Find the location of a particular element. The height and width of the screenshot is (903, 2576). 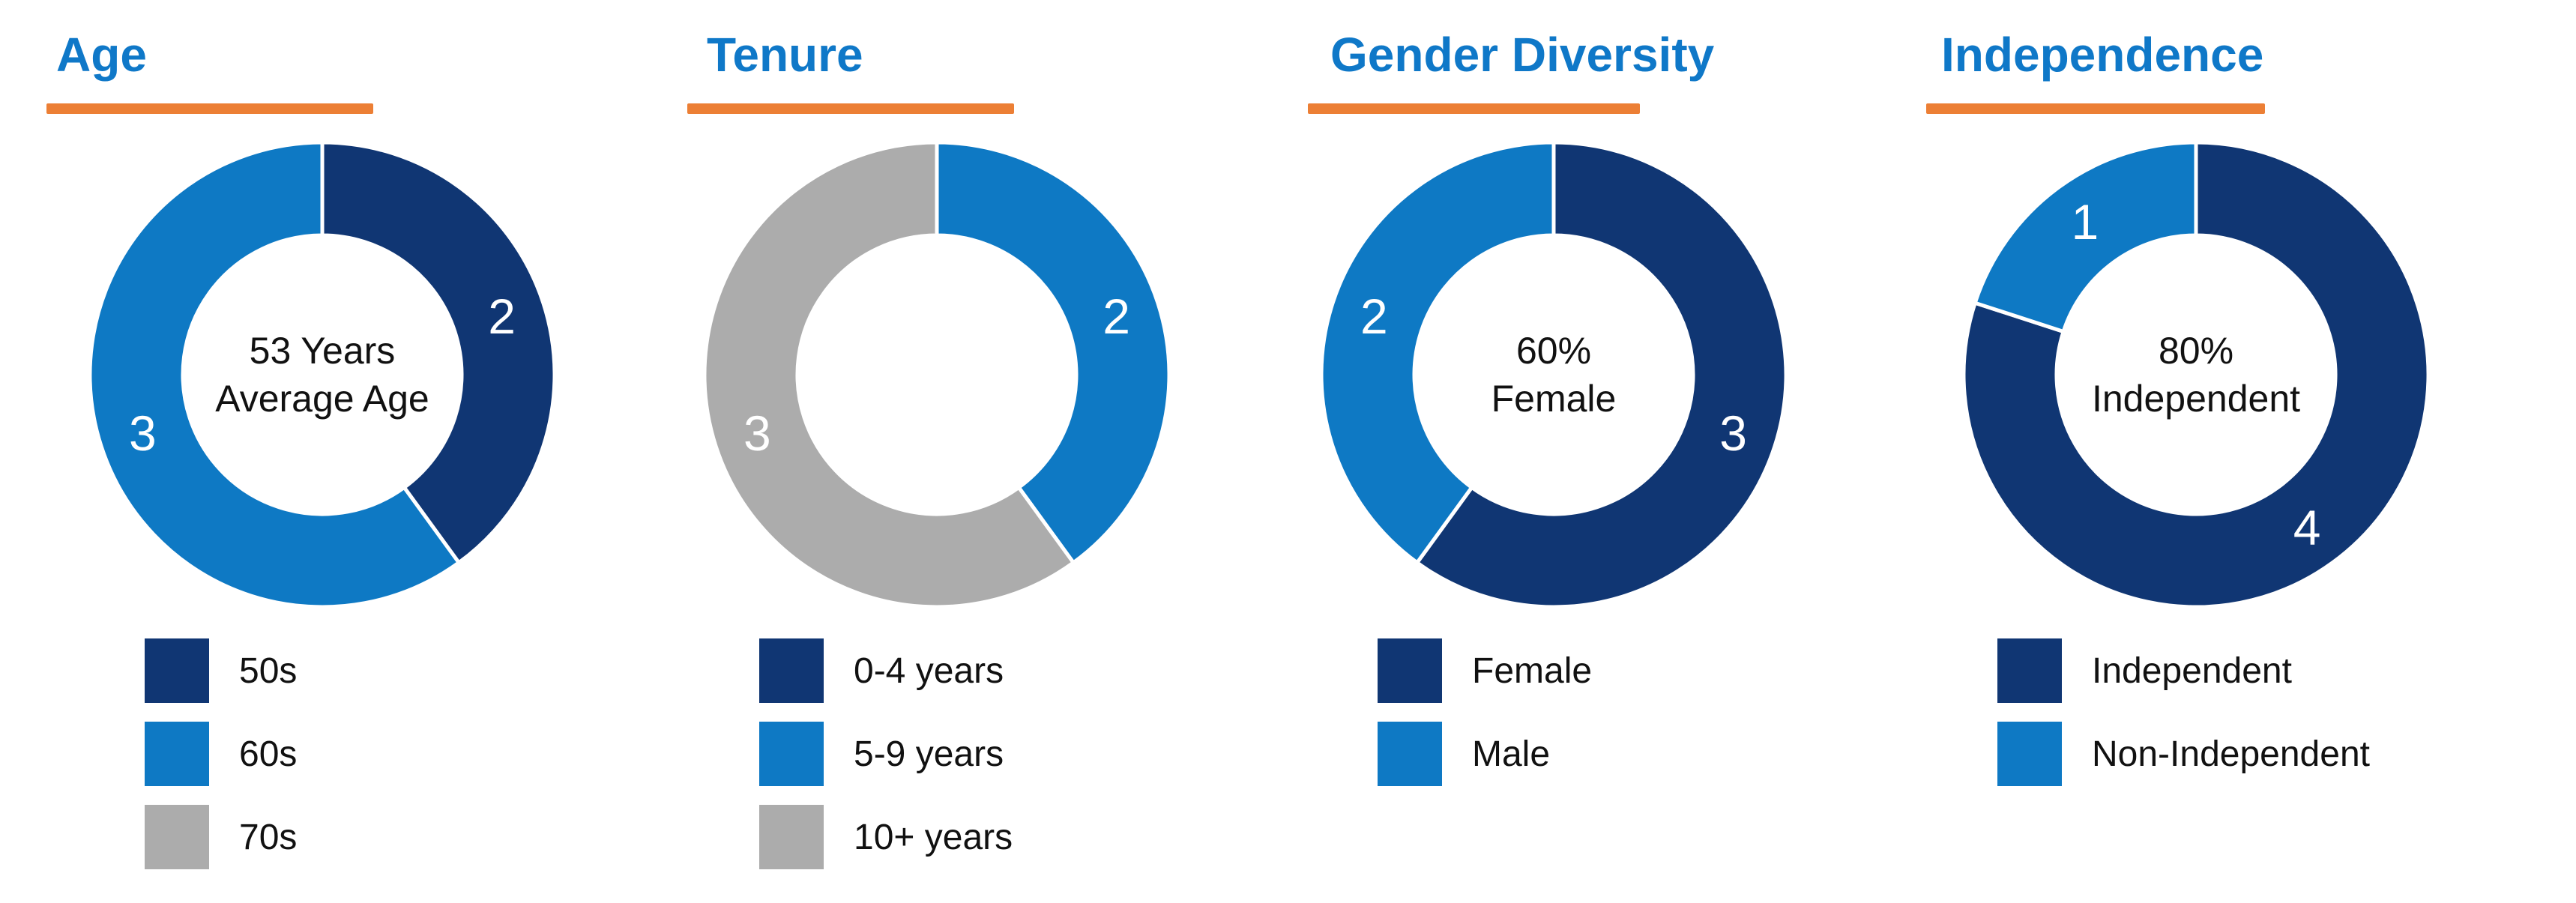

donut-center-line: 80% is located at coordinates (2196, 351).